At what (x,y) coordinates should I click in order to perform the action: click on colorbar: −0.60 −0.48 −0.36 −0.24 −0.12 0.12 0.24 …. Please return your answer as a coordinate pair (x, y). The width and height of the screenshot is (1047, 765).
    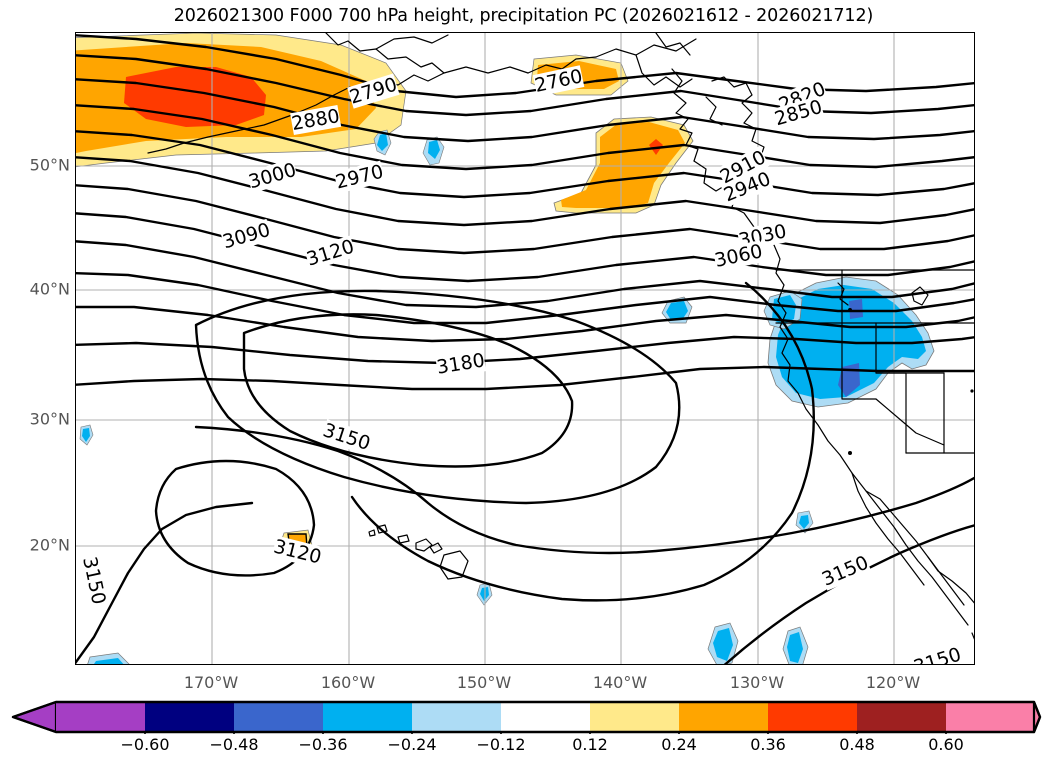
    Looking at the image, I should click on (523, 731).